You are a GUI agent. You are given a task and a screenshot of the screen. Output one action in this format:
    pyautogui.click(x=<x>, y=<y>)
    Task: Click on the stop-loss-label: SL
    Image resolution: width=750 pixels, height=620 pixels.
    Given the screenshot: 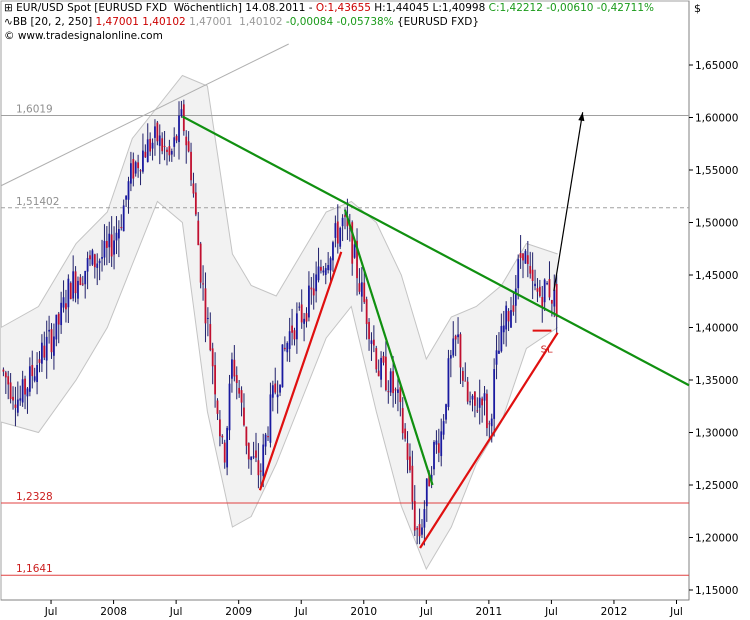 What is the action you would take?
    pyautogui.click(x=547, y=350)
    